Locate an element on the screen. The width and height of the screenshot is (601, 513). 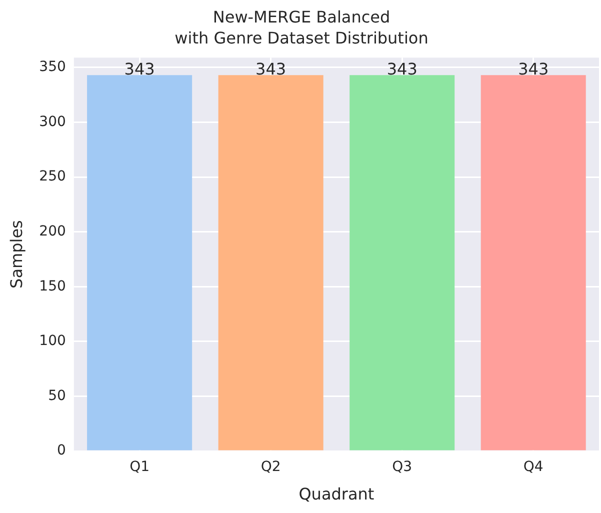
y-tick-label: 250 is located at coordinates (52, 176).